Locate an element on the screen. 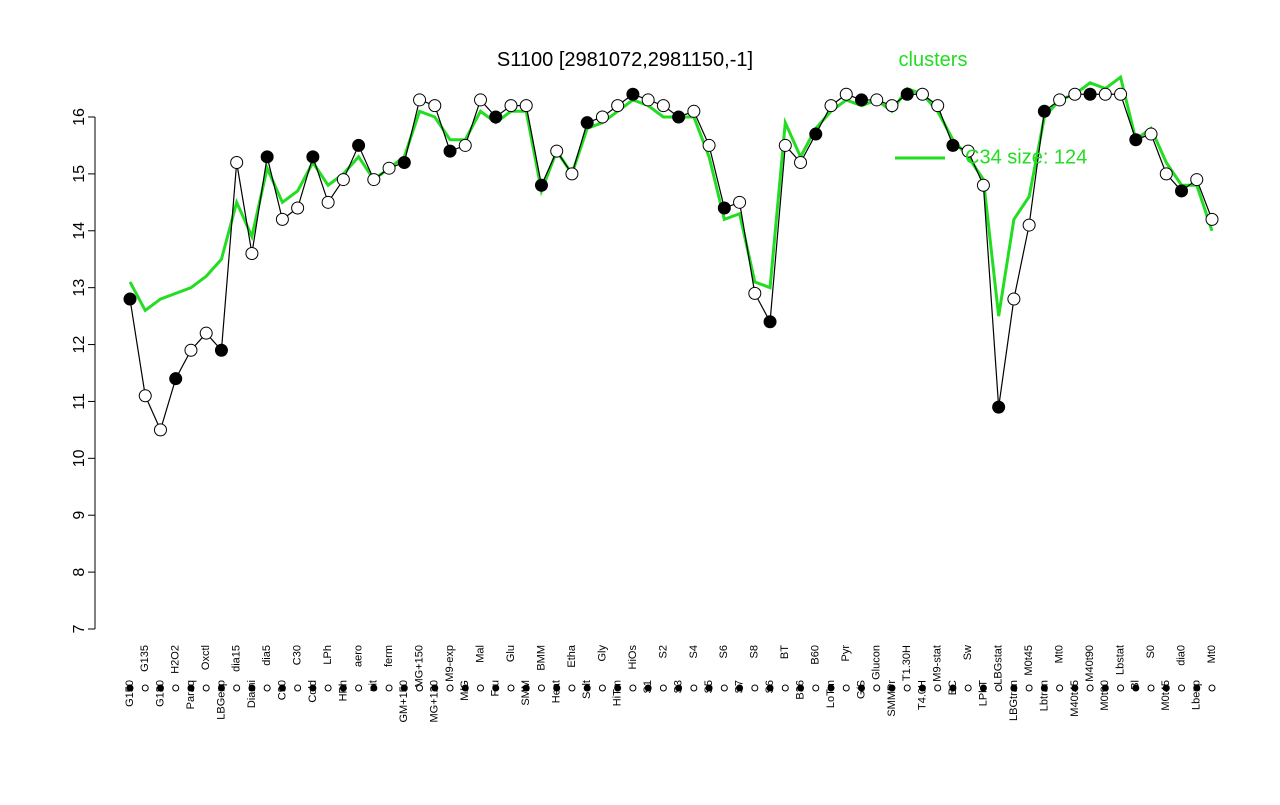  y-tick-label: 16 is located at coordinates (79, 117).